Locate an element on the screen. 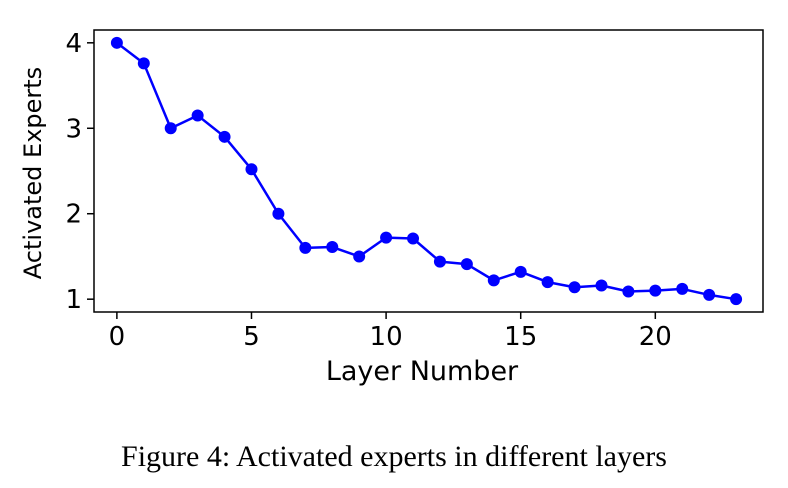 This screenshot has height=488, width=788. x-tick-label: 10 is located at coordinates (386, 337).